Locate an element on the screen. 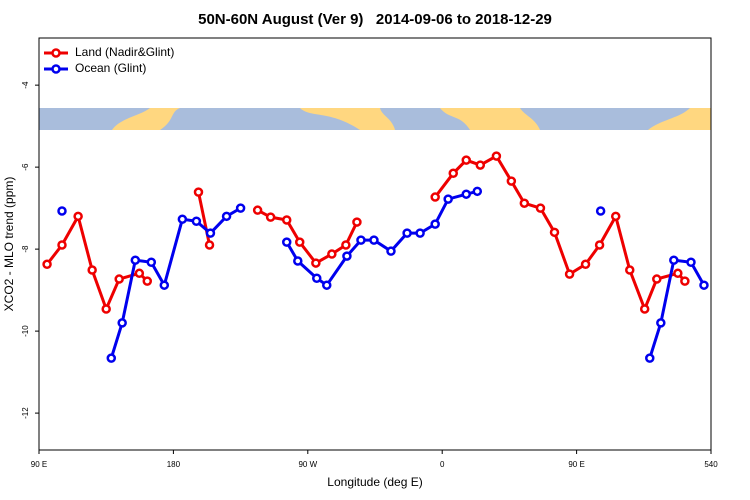  x-tick-label: 540 is located at coordinates (711, 464).